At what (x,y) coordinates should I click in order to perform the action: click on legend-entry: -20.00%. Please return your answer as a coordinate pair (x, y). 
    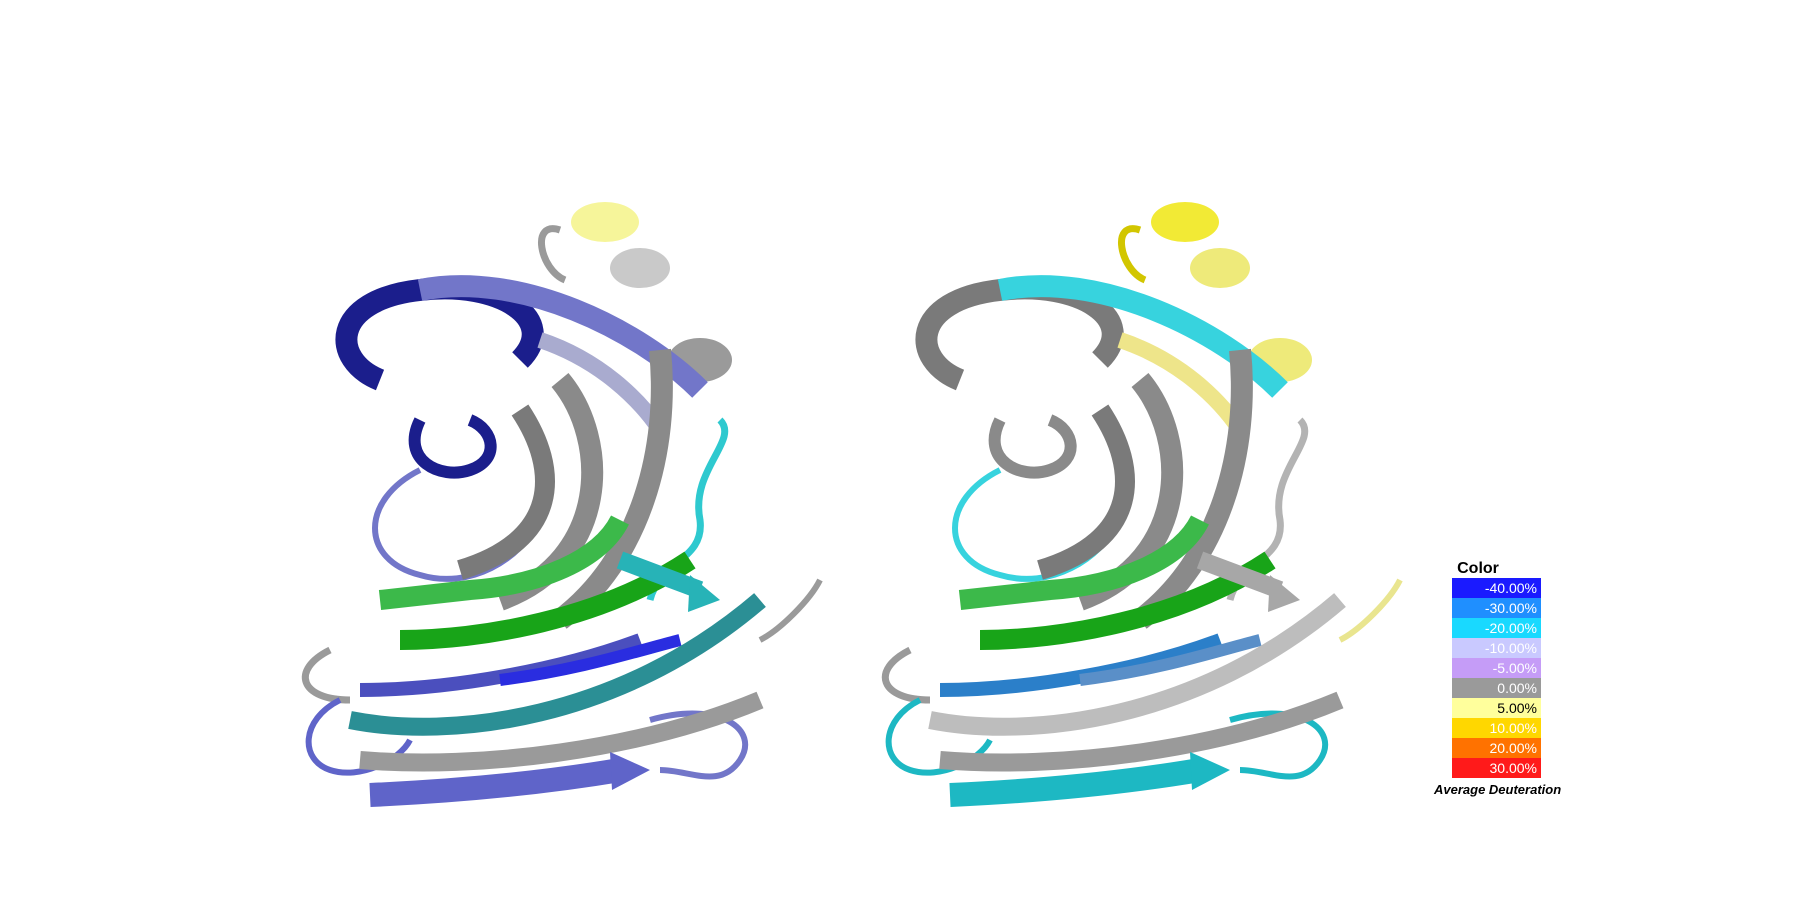
    Looking at the image, I should click on (1496, 628).